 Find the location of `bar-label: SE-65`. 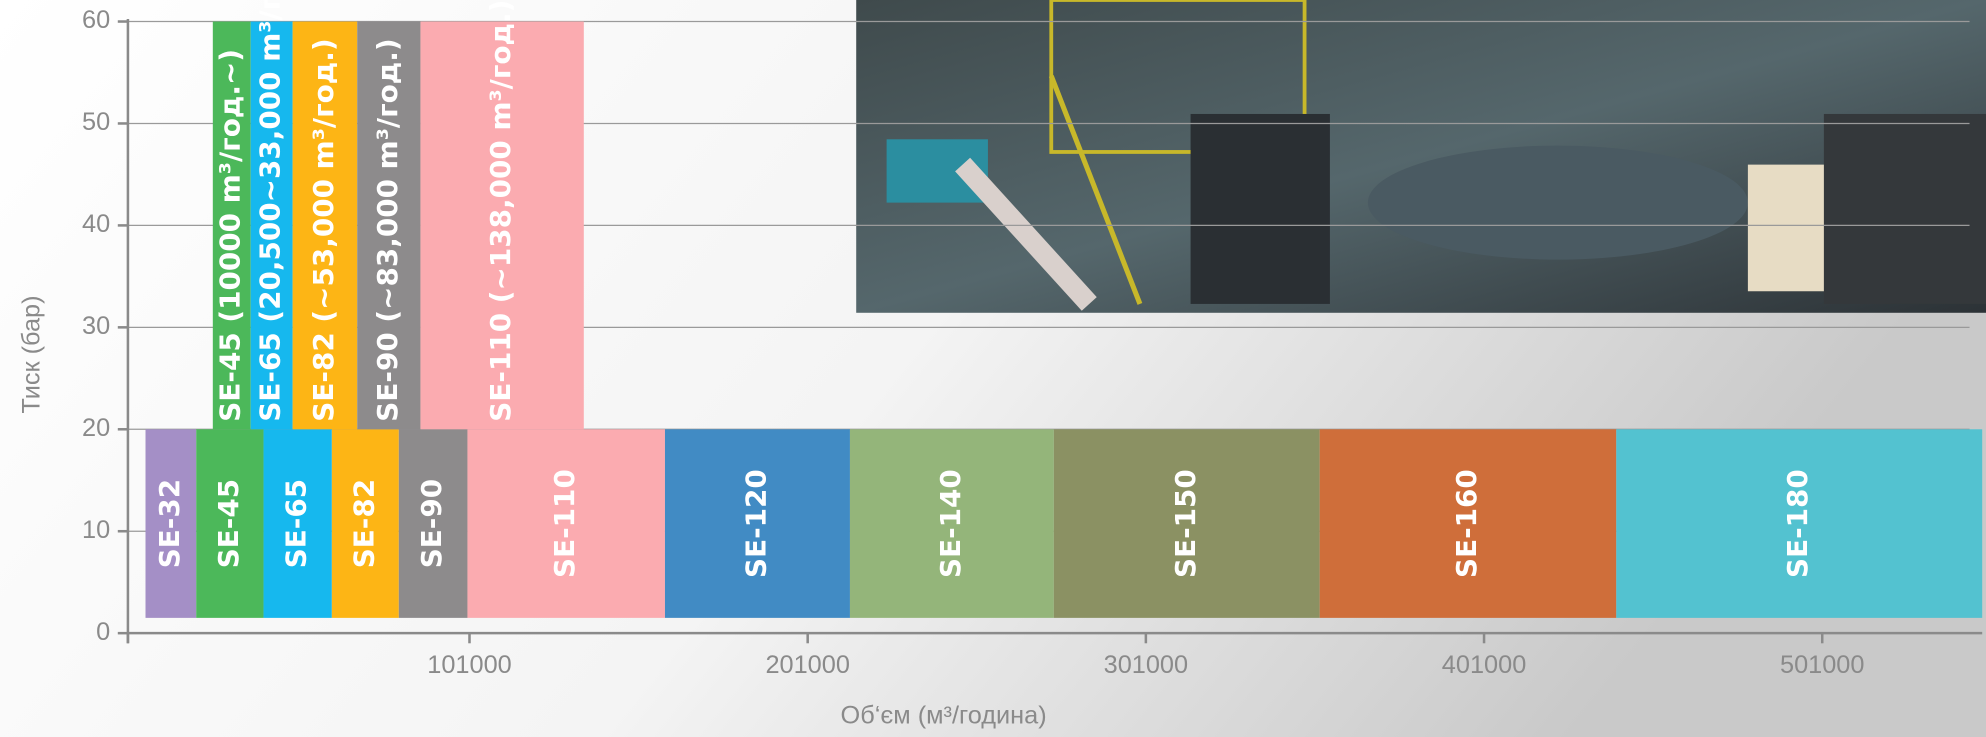

bar-label: SE-65 is located at coordinates (296, 523).